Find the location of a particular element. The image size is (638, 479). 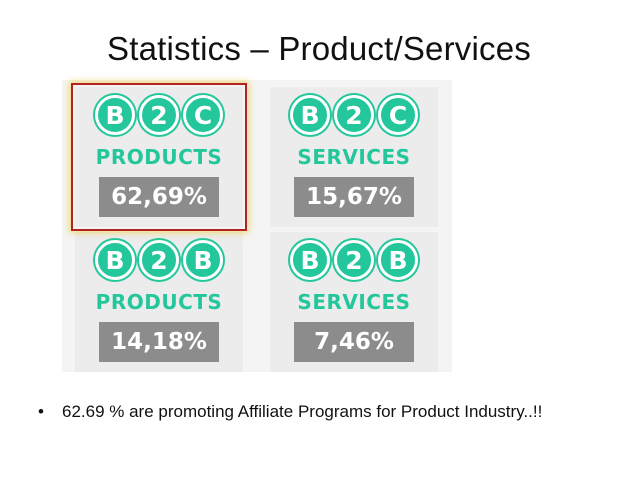

stat-tile-b2b-services: B 2 B SERVICES 7,46% is located at coordinates (354, 302).